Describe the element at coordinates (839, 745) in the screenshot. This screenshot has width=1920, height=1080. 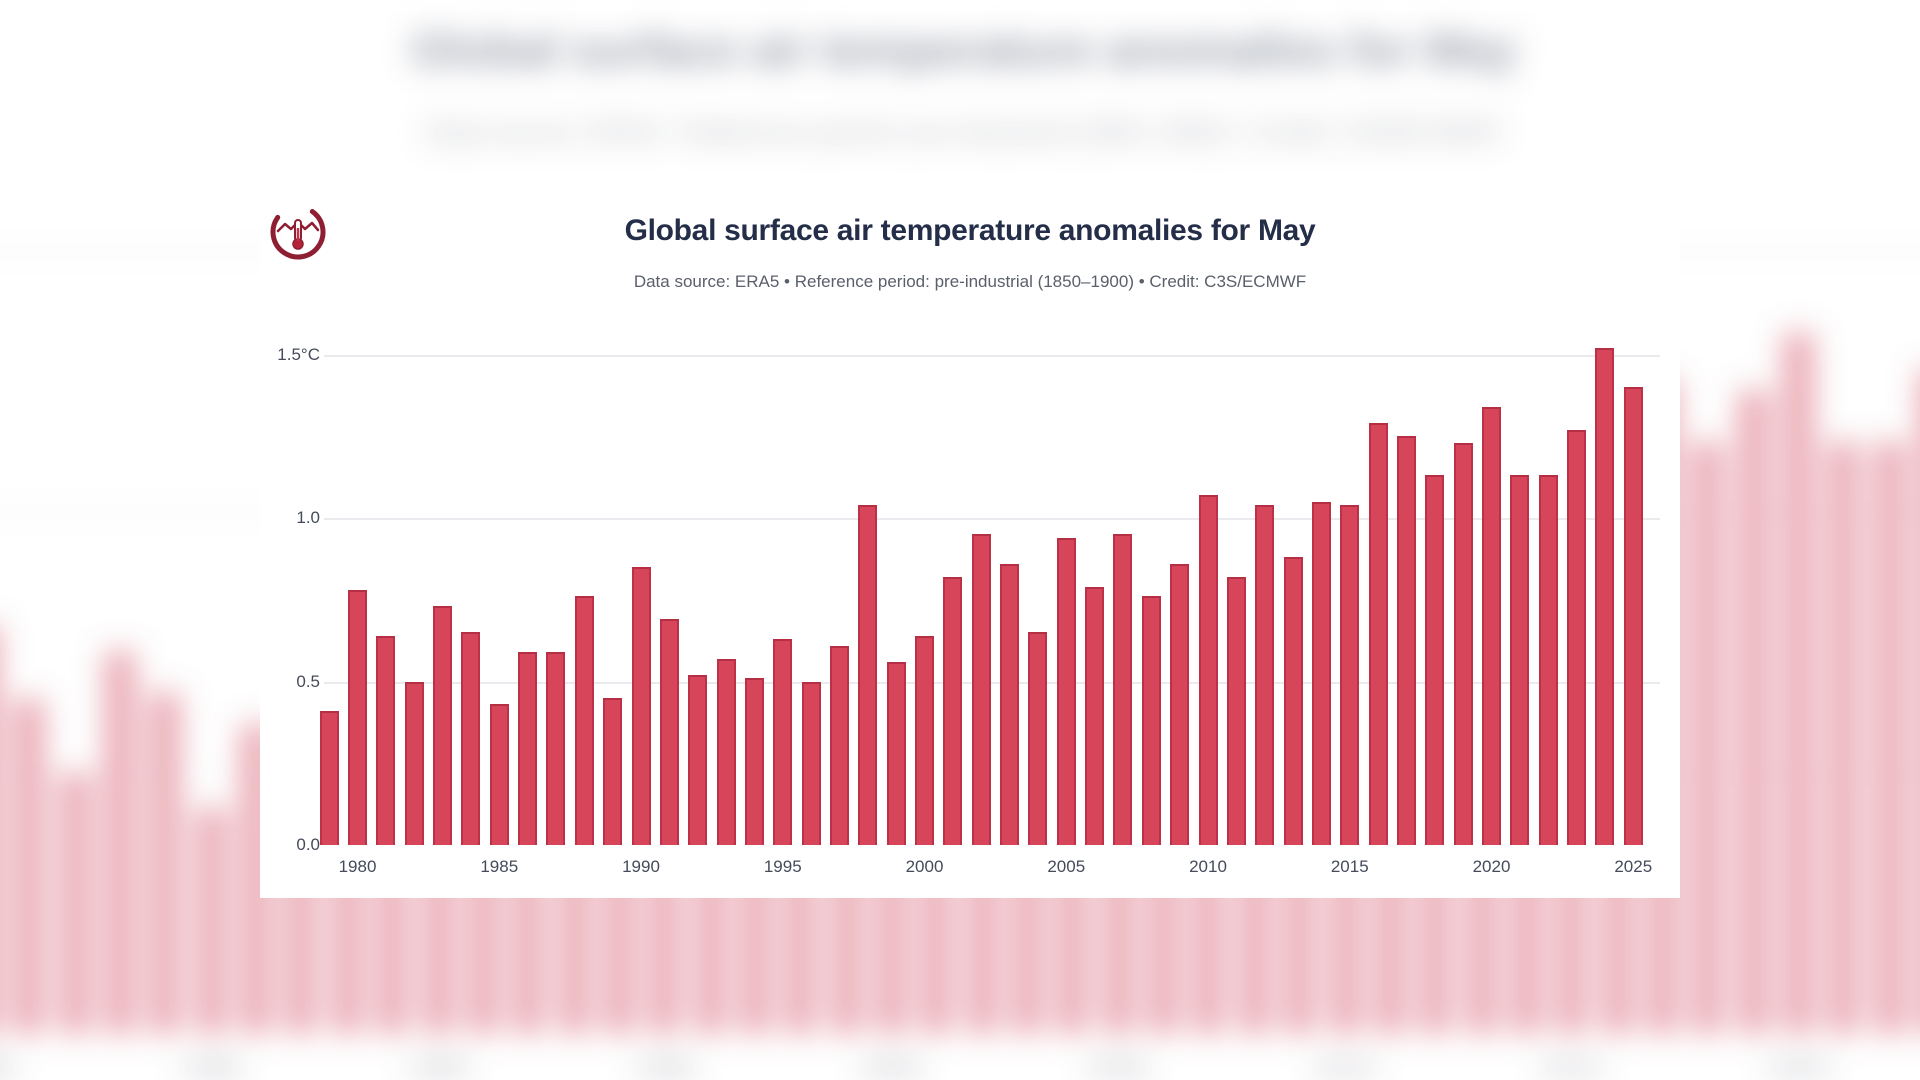
I see `bar-1997` at that location.